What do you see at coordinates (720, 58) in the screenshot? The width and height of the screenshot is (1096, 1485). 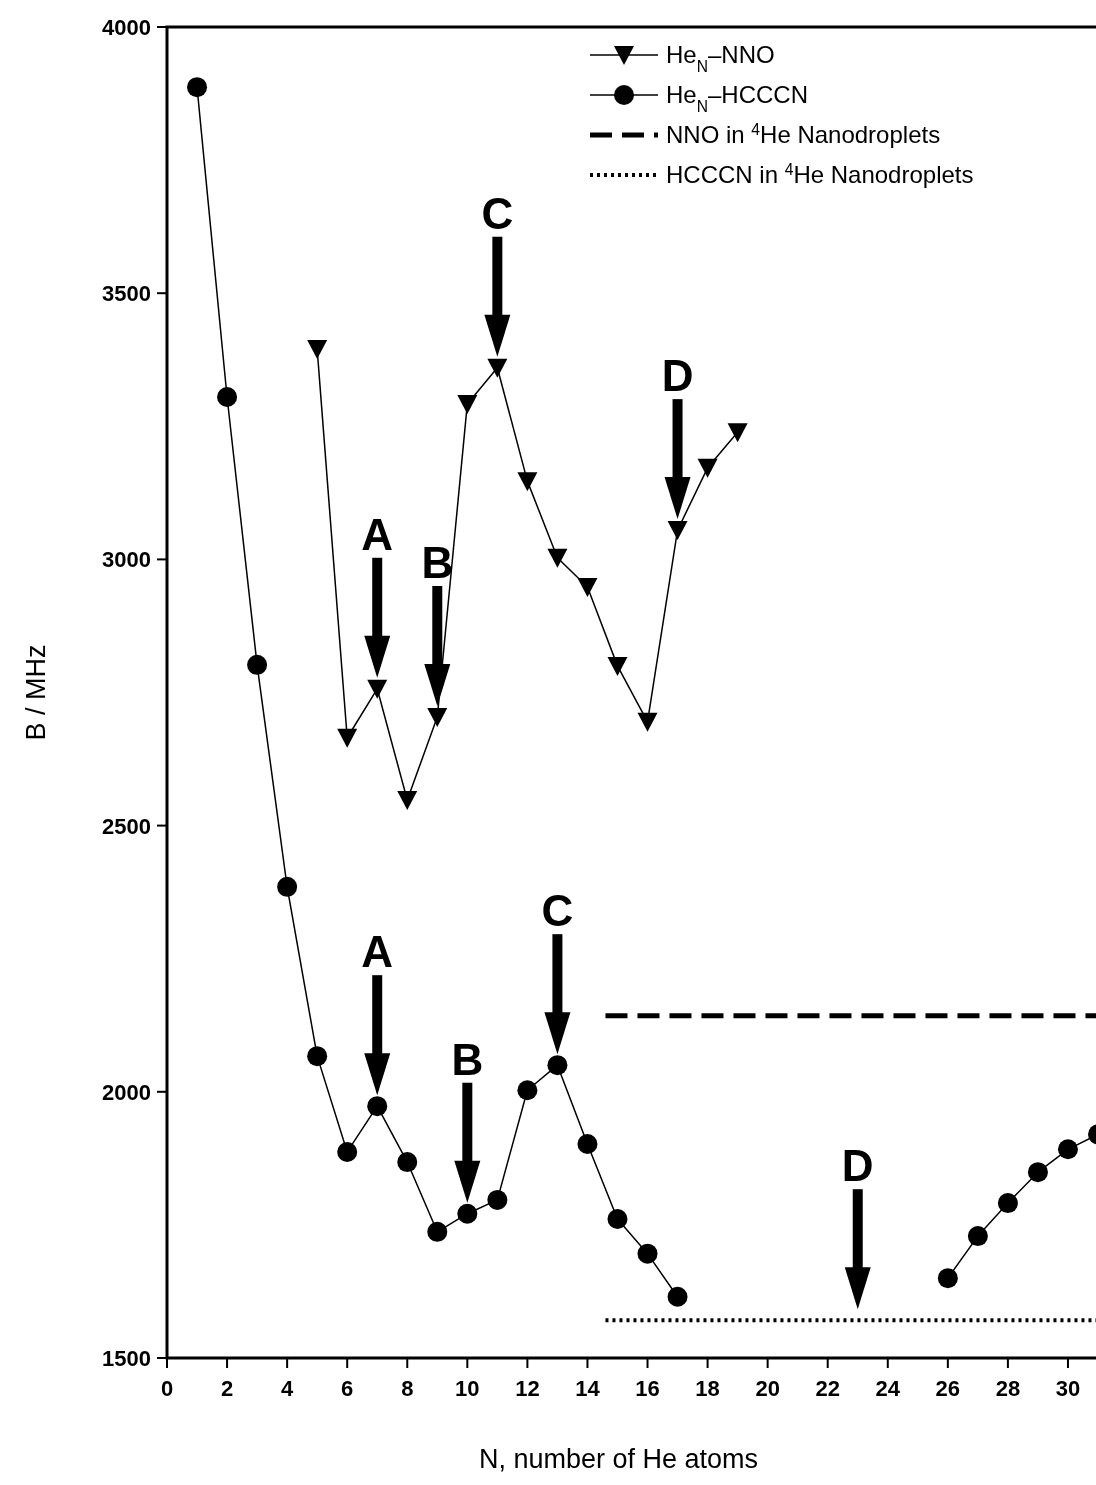 I see `legend-label: He$_{N}$–NNO` at bounding box center [720, 58].